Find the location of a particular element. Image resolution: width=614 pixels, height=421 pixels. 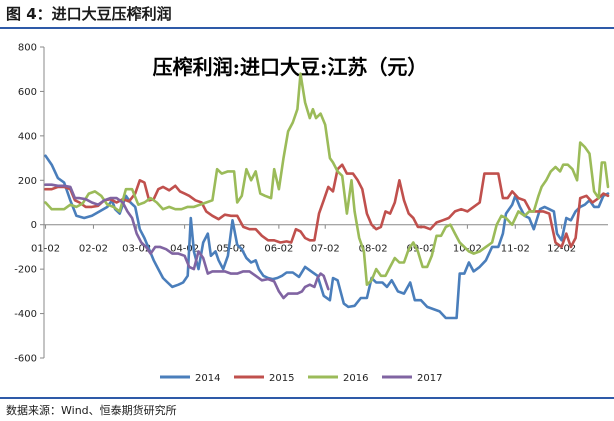

source-note: 数据来源：Wind、恒泰期货研究所 is located at coordinates (91, 410).